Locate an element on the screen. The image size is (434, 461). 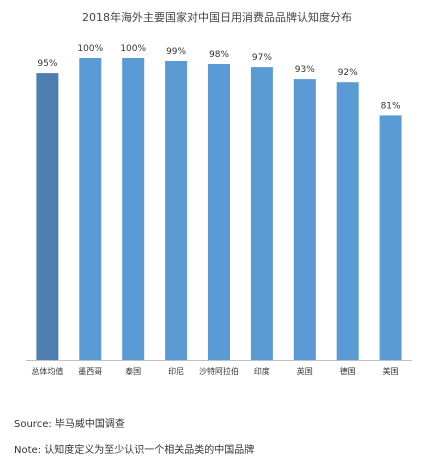
x-tick-label-6: 英国 is located at coordinates (305, 371).